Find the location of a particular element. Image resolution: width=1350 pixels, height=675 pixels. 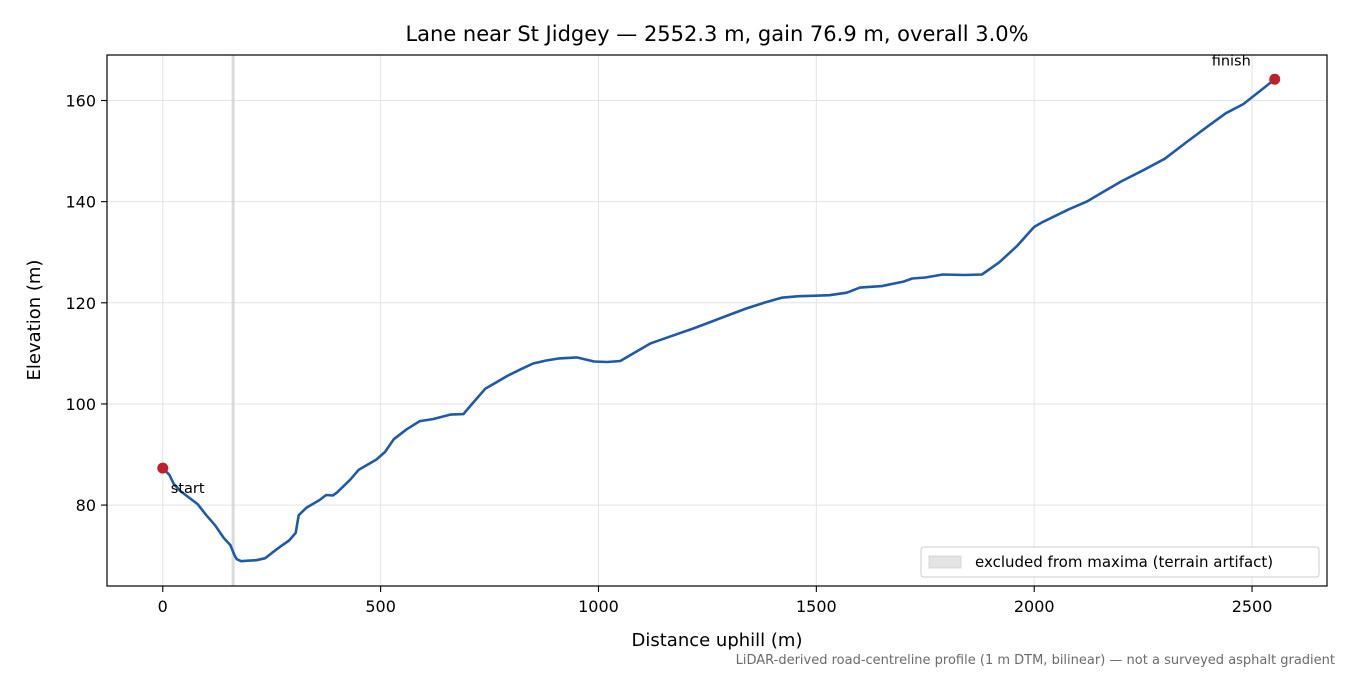

start-annotation: start is located at coordinates (188, 489).